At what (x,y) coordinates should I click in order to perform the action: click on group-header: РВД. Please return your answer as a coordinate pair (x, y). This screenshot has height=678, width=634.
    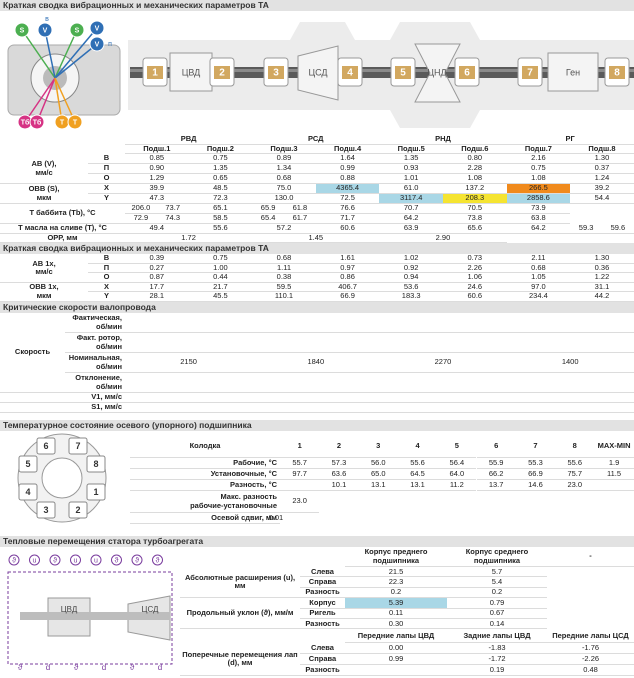
    Looking at the image, I should click on (189, 140).